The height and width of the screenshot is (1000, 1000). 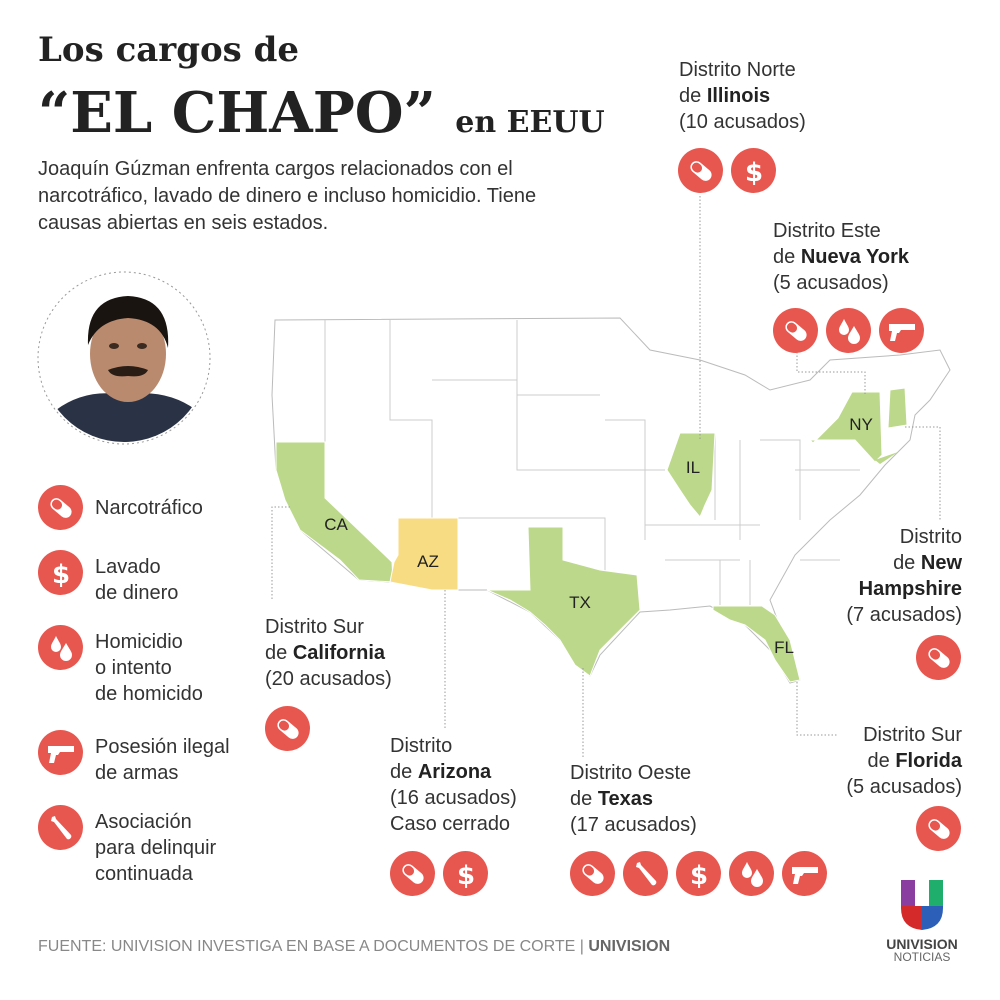 I want to click on state-label-az: AZ, so click(x=428, y=561).